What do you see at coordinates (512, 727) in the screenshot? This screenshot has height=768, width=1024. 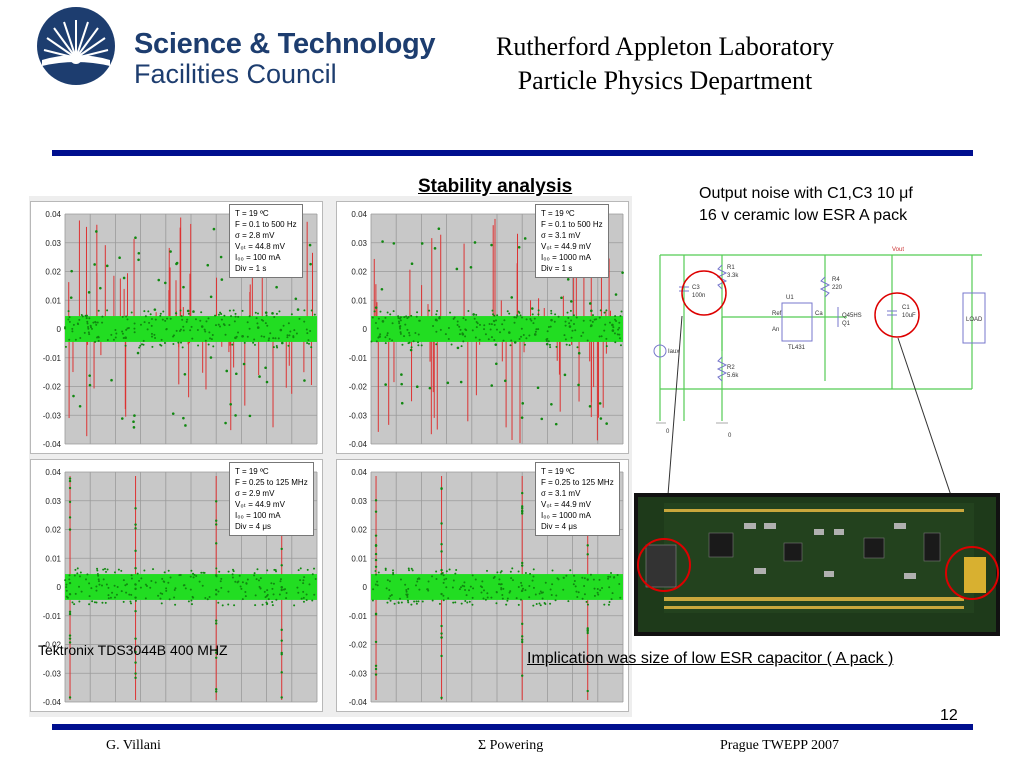 I see `bottom-divider` at bounding box center [512, 727].